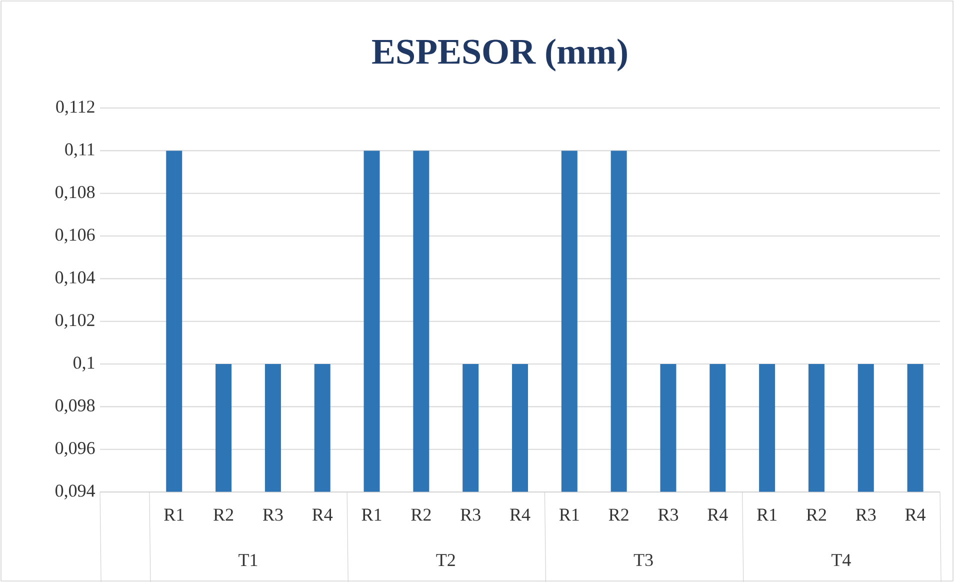  What do you see at coordinates (74, 321) in the screenshot?
I see `y-tick-label: 0,102` at bounding box center [74, 321].